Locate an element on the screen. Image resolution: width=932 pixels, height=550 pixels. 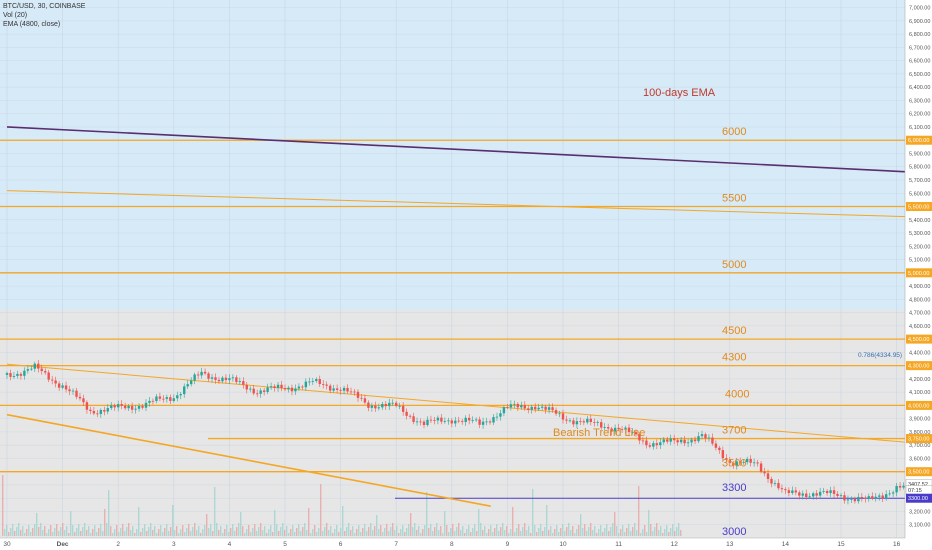
y-tick-label: 3,600.00 is located at coordinates (919, 459).